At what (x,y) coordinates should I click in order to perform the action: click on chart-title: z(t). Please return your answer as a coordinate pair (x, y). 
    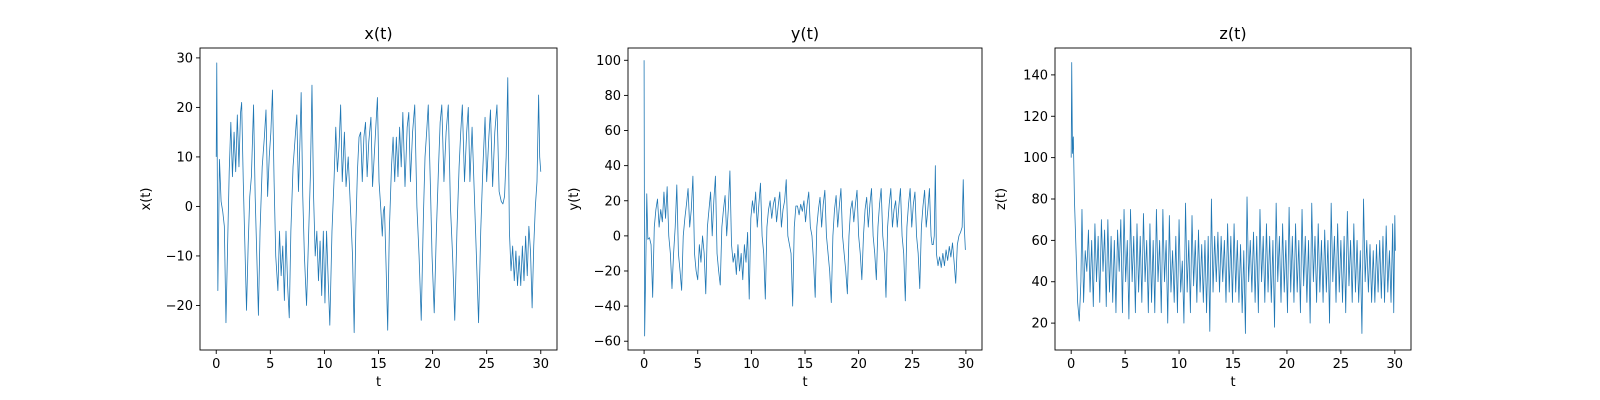
    Looking at the image, I should click on (1232, 33).